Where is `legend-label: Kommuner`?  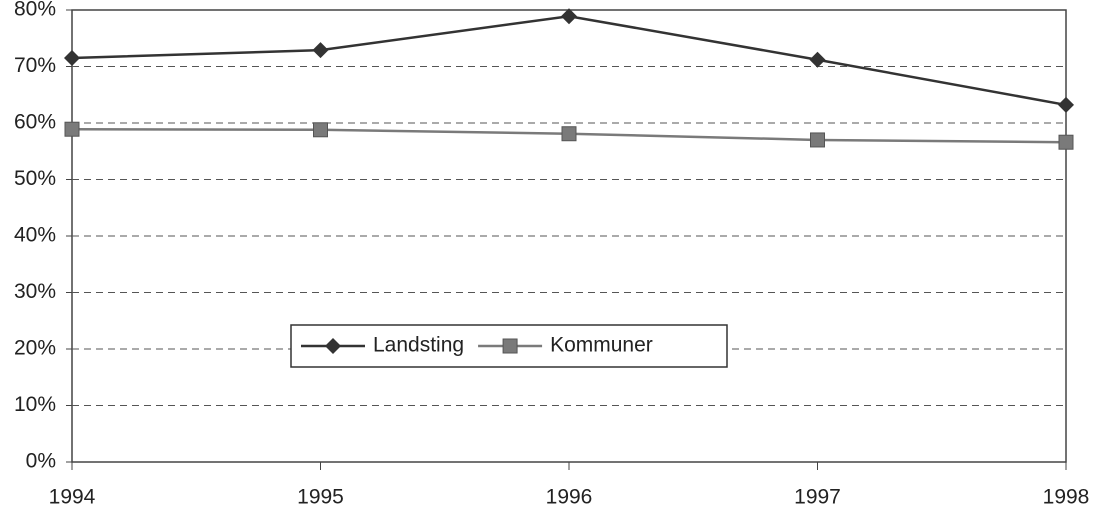
legend-label: Kommuner is located at coordinates (601, 345).